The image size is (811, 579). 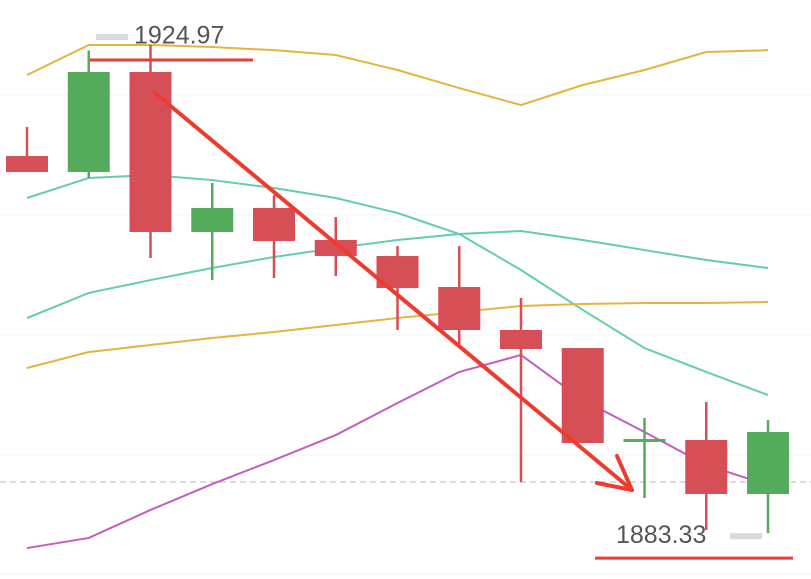 What do you see at coordinates (614, 473) in the screenshot?
I see `arrow-head` at bounding box center [614, 473].